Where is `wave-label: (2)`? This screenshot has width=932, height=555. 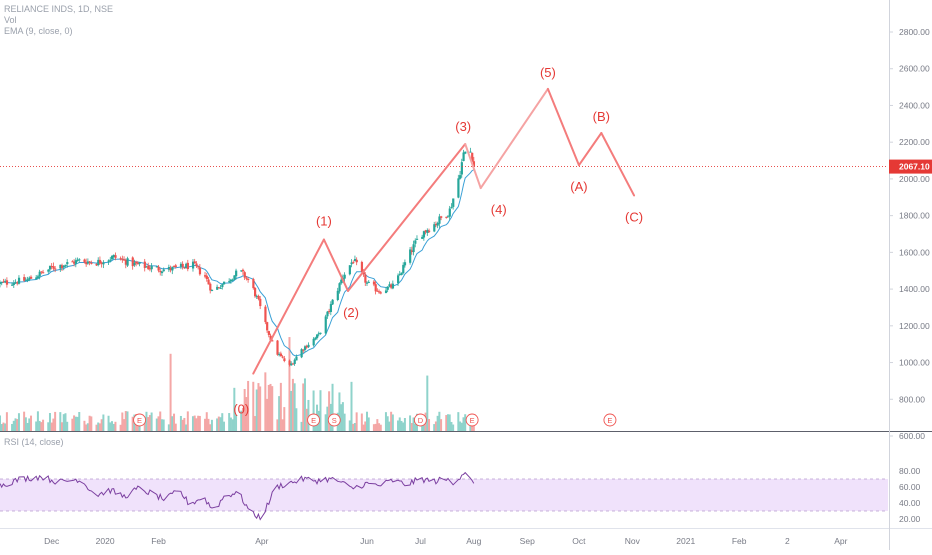 wave-label: (2) is located at coordinates (351, 312).